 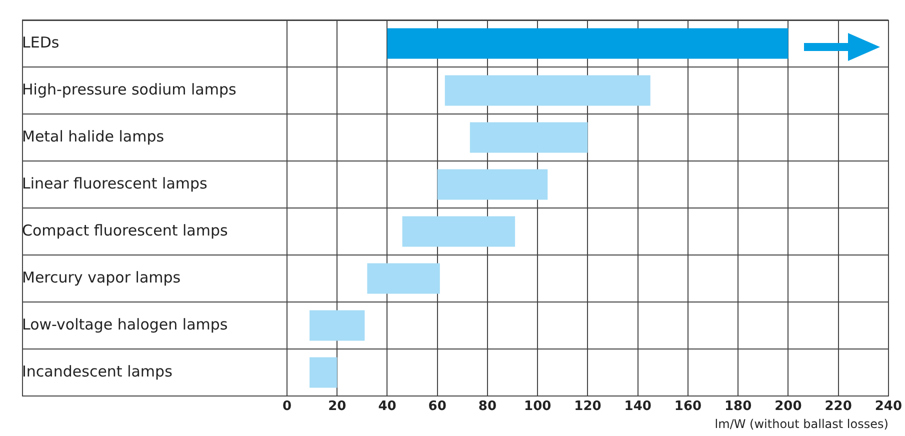 I want to click on x-tick-label: 160, so click(x=688, y=406).